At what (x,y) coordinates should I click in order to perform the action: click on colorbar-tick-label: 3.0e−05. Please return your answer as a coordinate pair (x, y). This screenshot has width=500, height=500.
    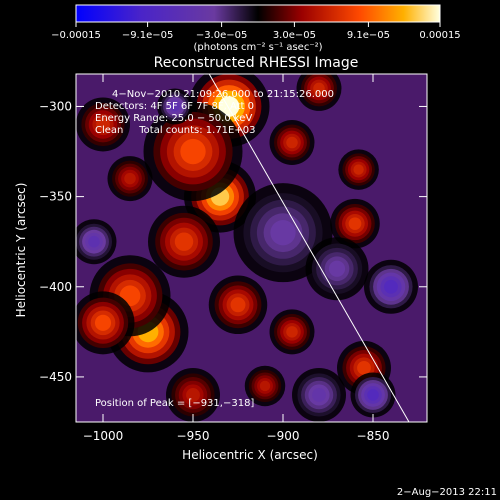
    Looking at the image, I should click on (294, 35).